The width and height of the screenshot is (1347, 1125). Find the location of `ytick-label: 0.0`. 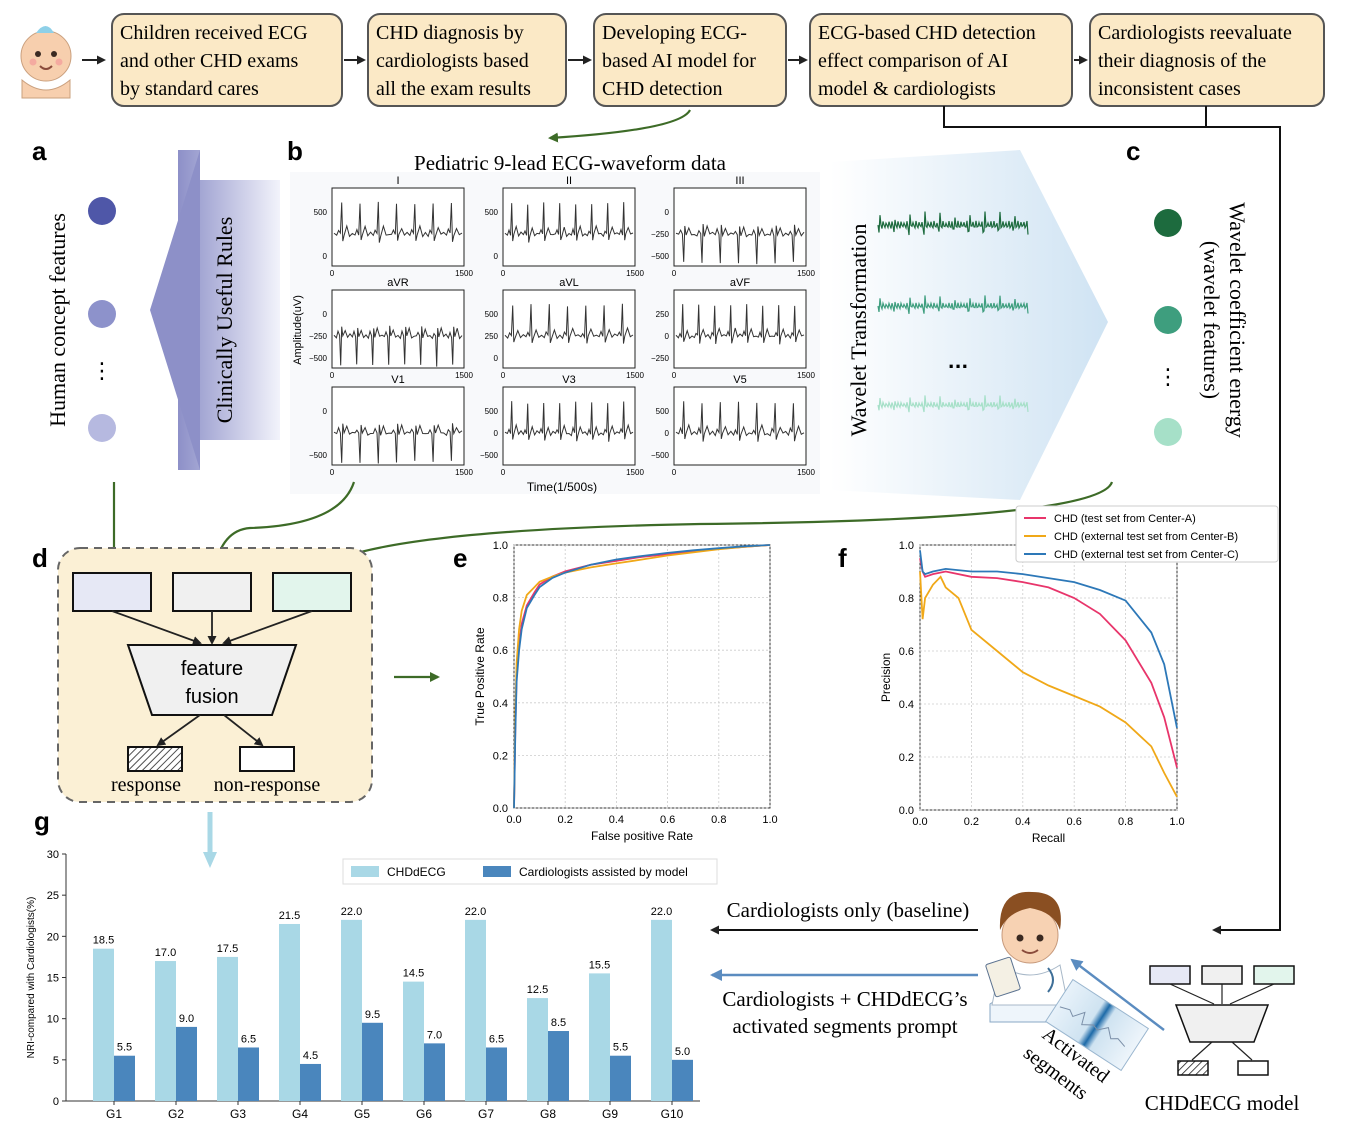

ytick-label: 0.0 is located at coordinates (500, 809).